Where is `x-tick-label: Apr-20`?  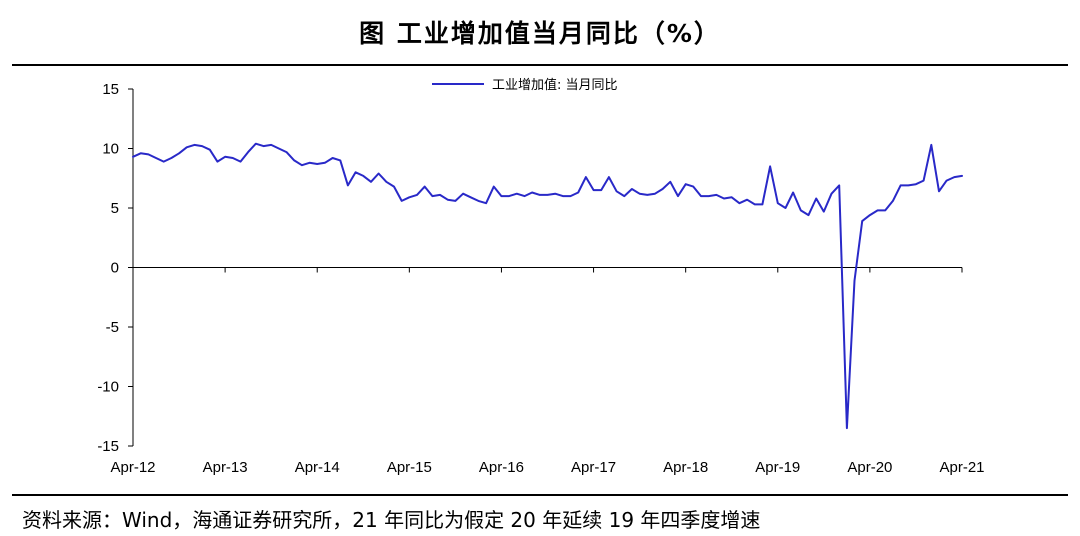 x-tick-label: Apr-20 is located at coordinates (869, 467).